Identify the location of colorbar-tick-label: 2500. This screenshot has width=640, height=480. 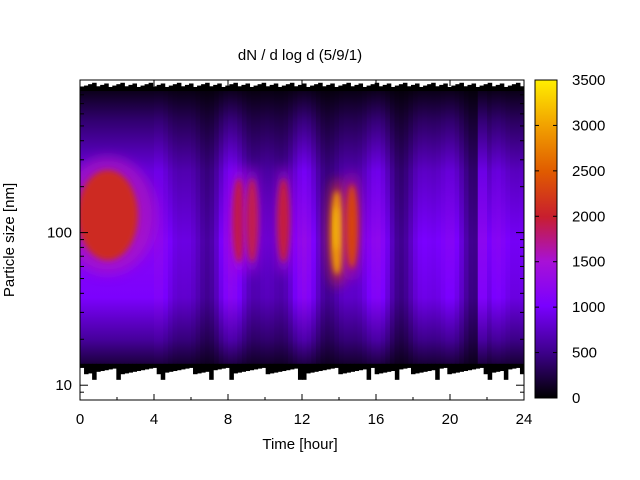
(588, 171).